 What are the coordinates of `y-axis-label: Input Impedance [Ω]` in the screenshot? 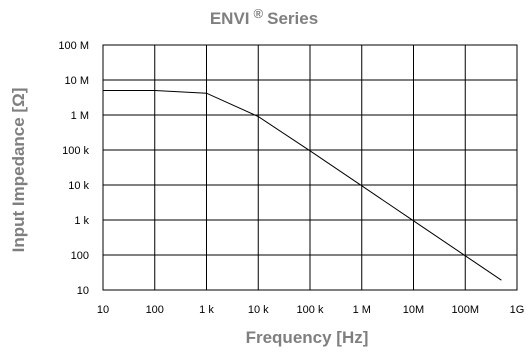 It's located at (18, 170).